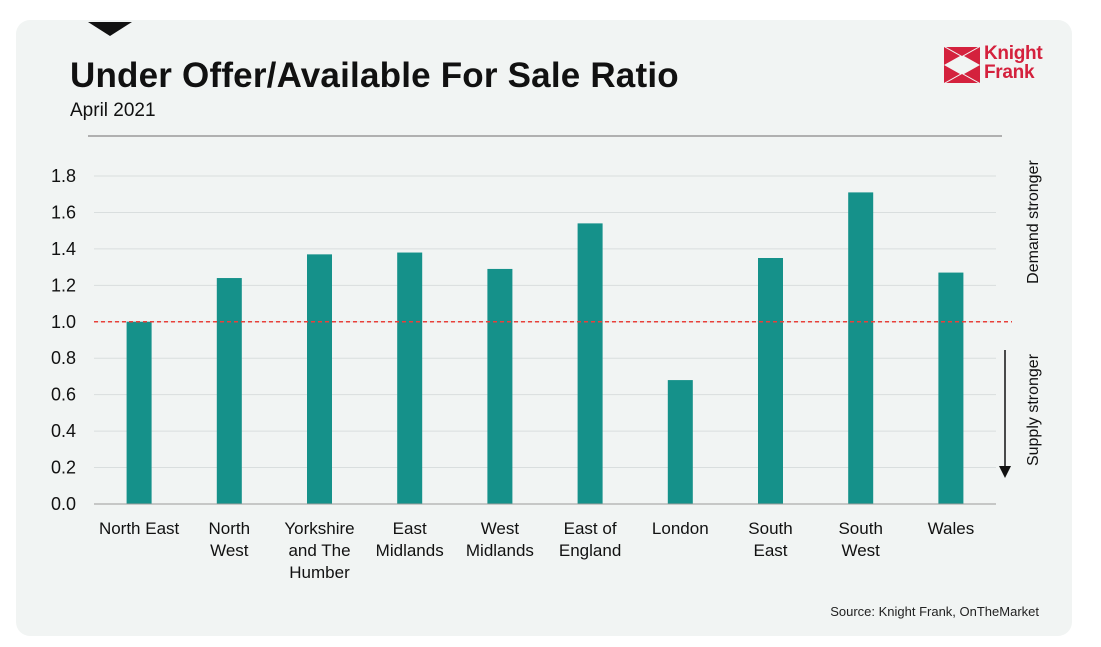  Describe the element at coordinates (770, 539) in the screenshot. I see `x-tick-label: South East` at that location.